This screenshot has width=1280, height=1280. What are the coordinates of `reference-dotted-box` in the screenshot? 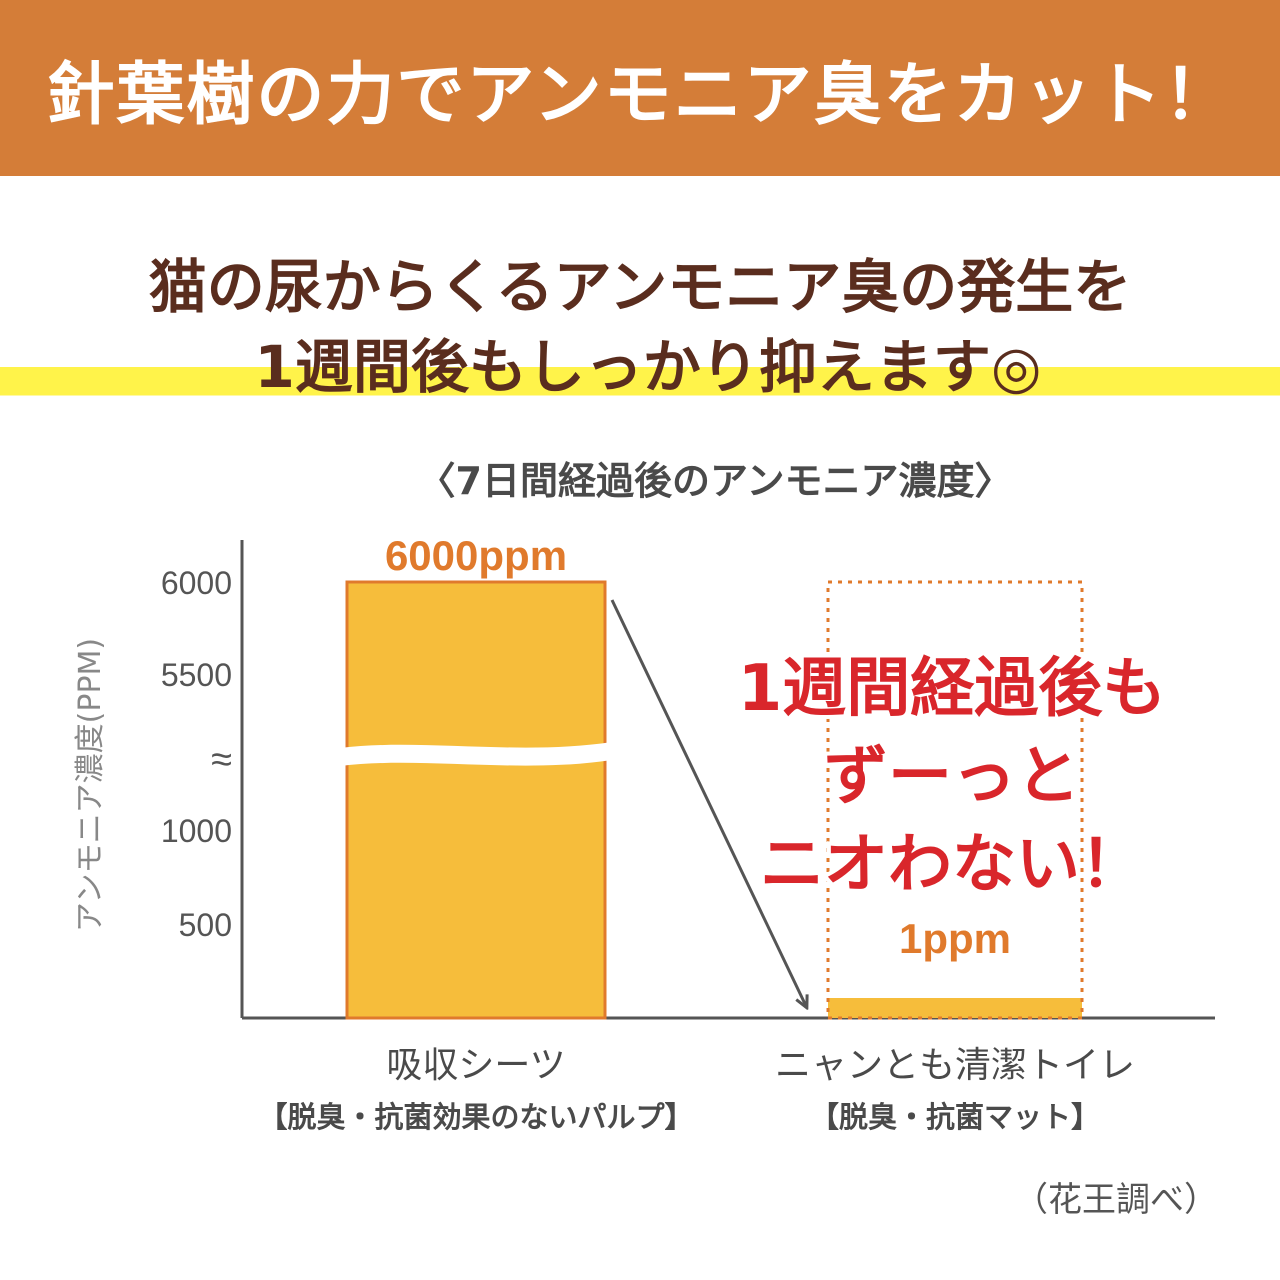 It's located at (955, 800).